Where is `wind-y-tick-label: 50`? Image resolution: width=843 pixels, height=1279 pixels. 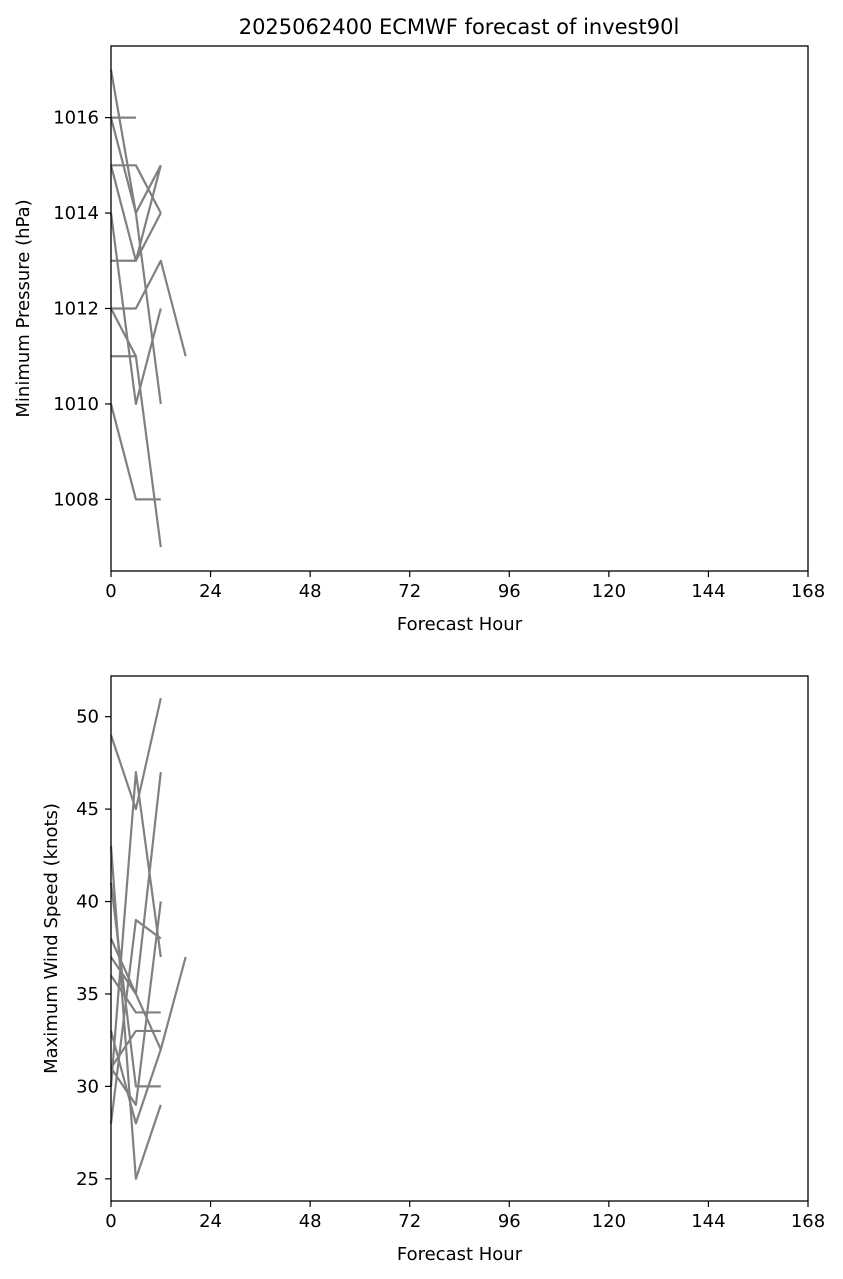 wind-y-tick-label: 50 is located at coordinates (87, 717).